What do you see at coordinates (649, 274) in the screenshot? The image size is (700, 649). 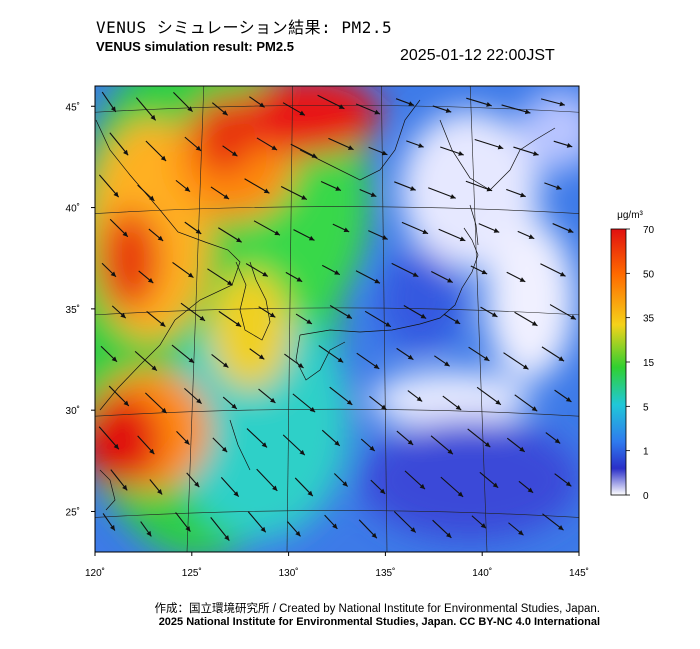 I see `colorbar-tick-label: 50` at bounding box center [649, 274].